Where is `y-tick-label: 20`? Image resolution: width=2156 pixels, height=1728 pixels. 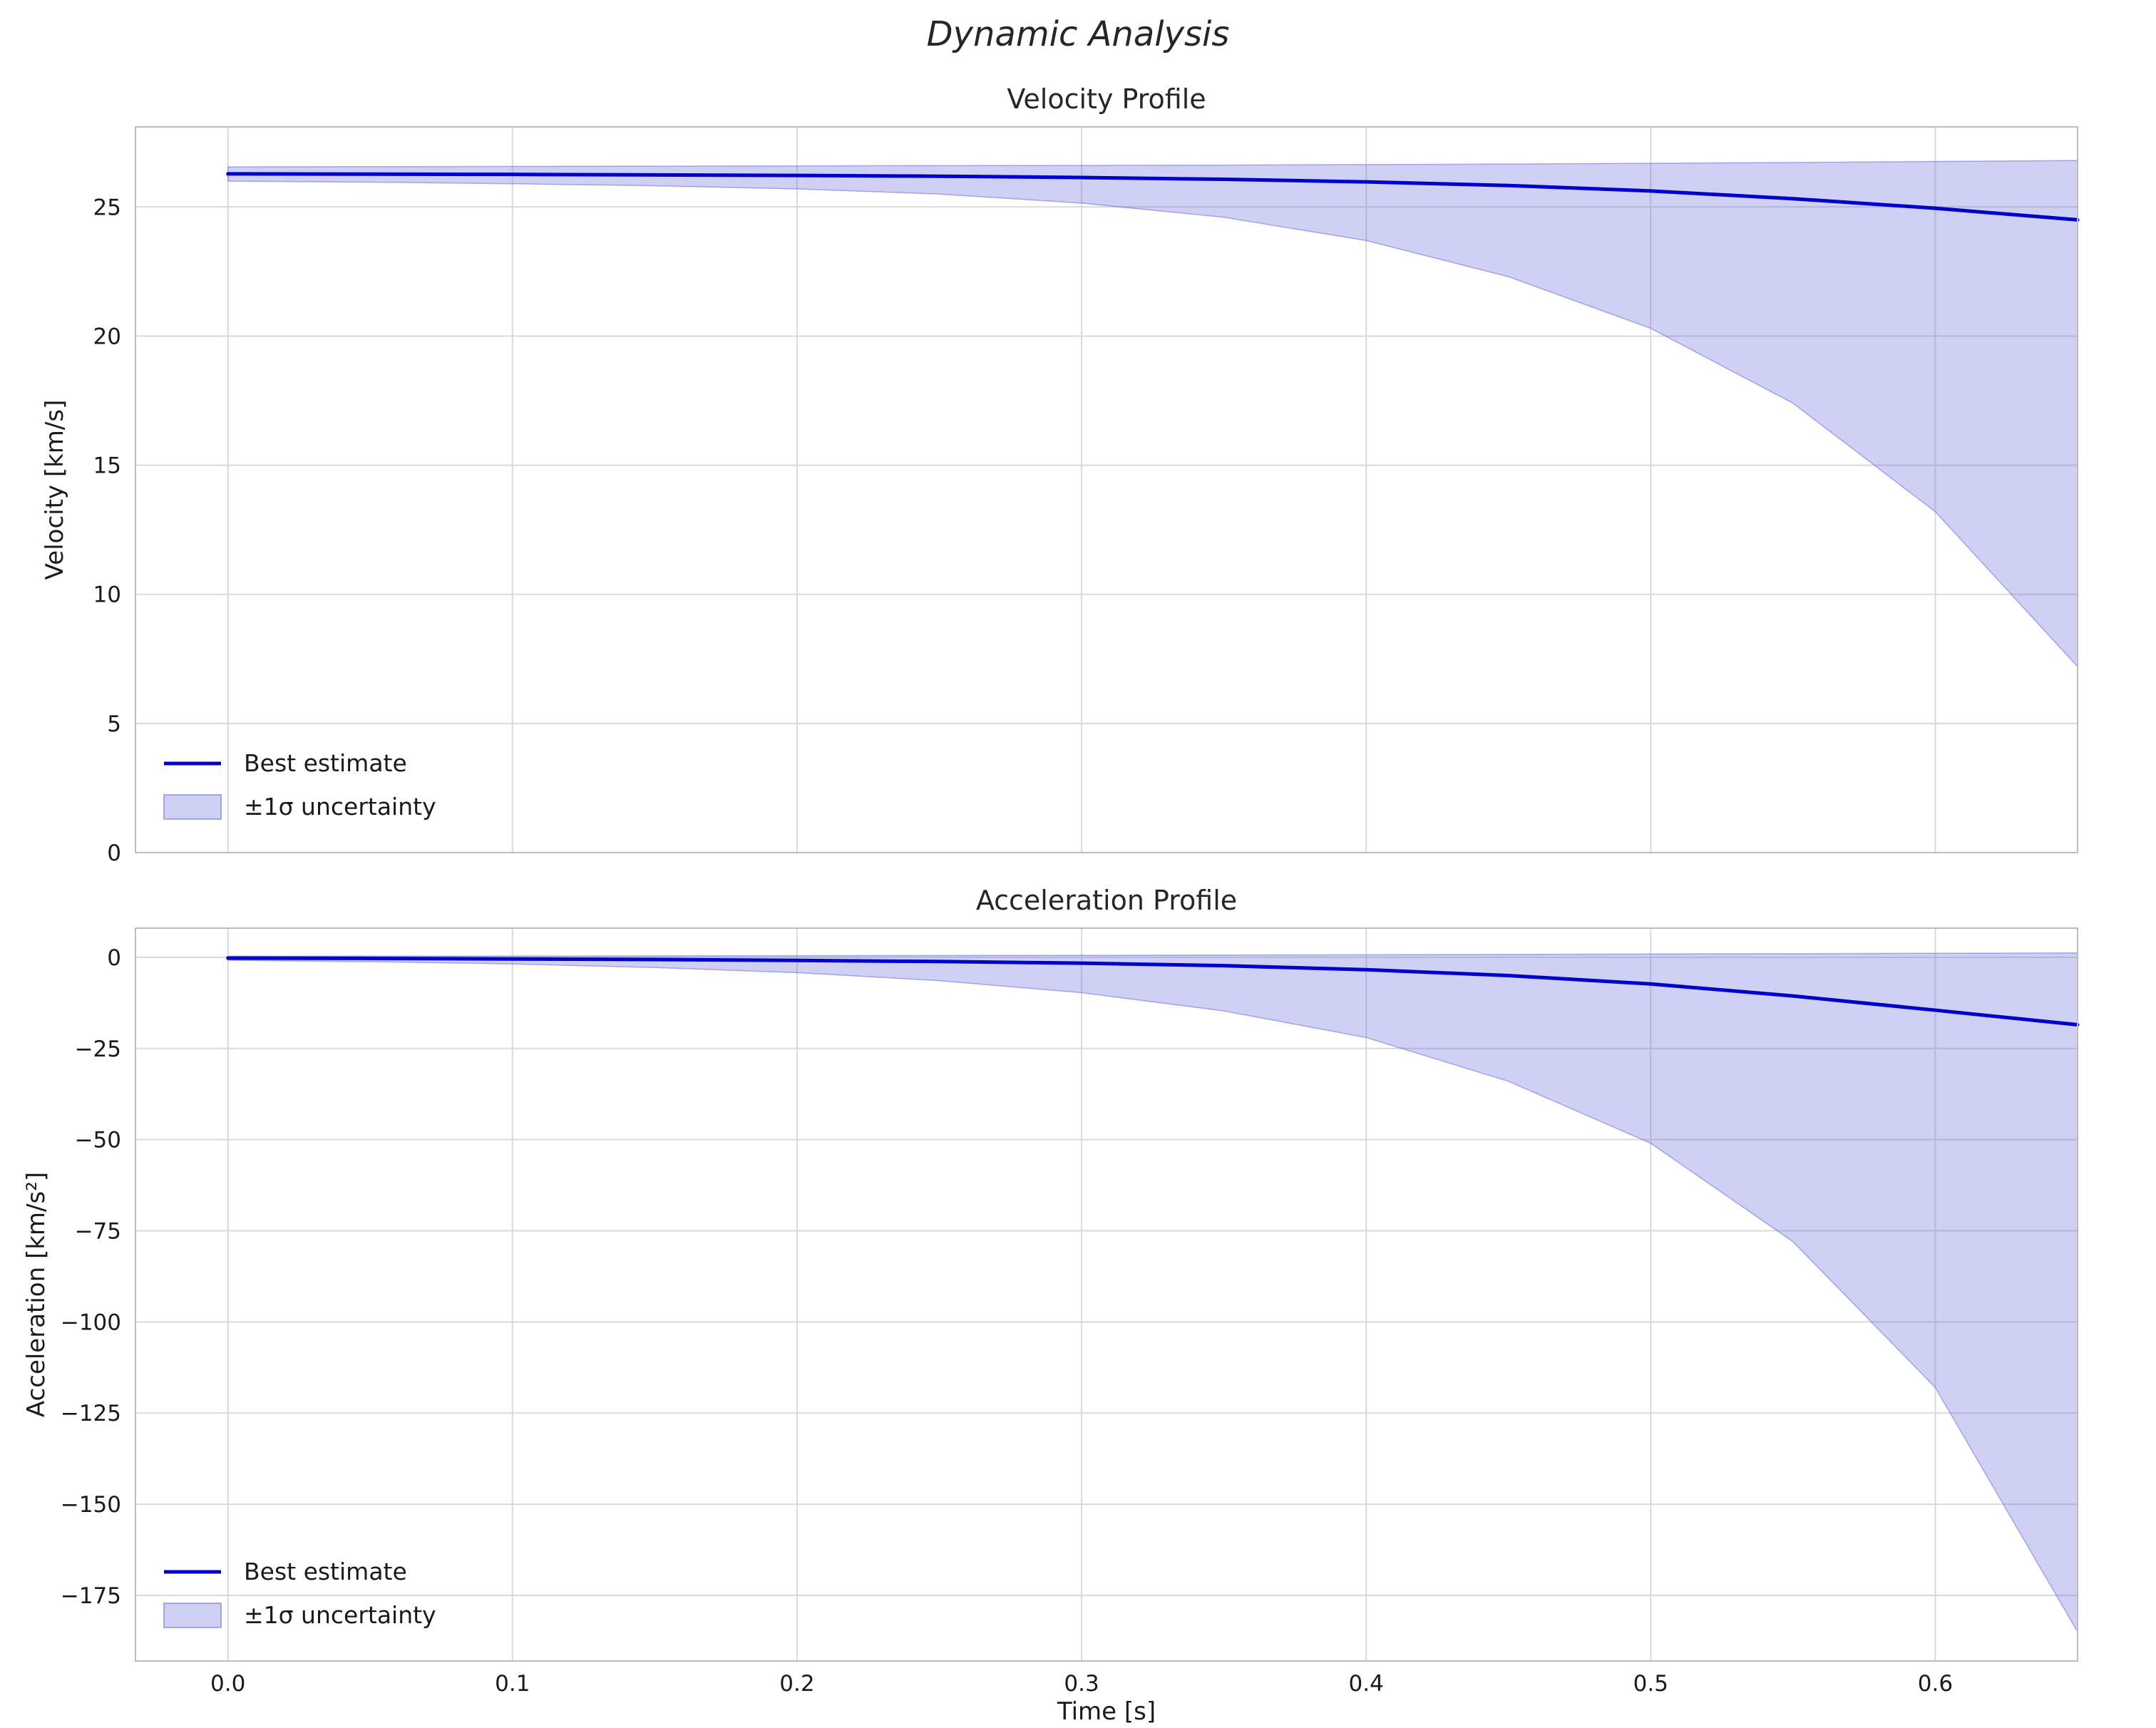
y-tick-label: 20 is located at coordinates (107, 336).